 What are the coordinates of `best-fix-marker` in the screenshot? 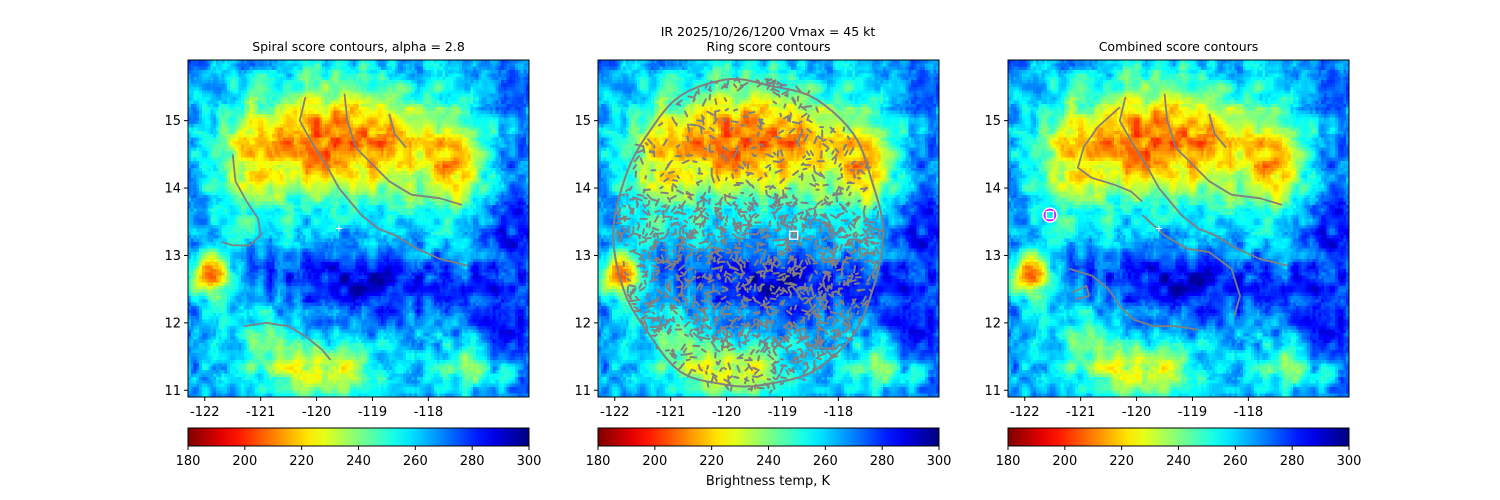 It's located at (1050, 215).